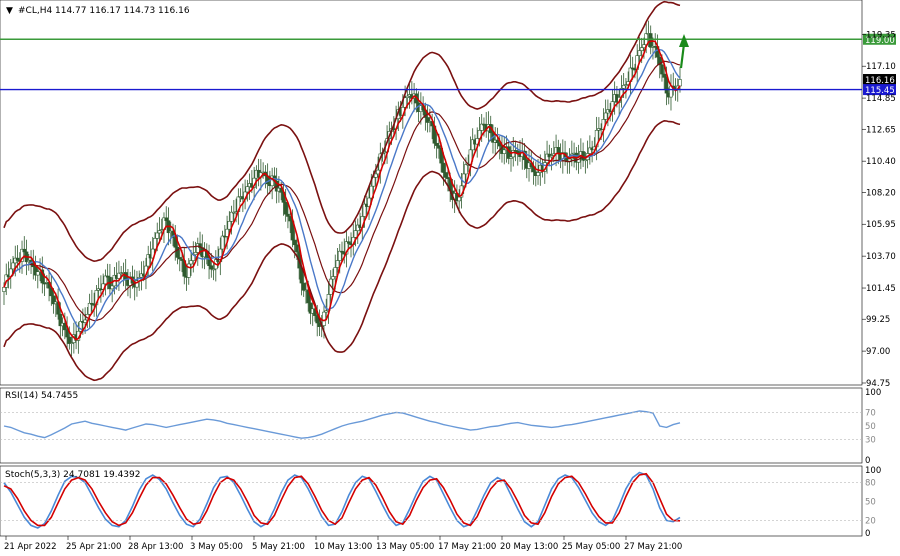  Describe the element at coordinates (881, 99) in the screenshot. I see `y-tick-label: 114.85` at that location.